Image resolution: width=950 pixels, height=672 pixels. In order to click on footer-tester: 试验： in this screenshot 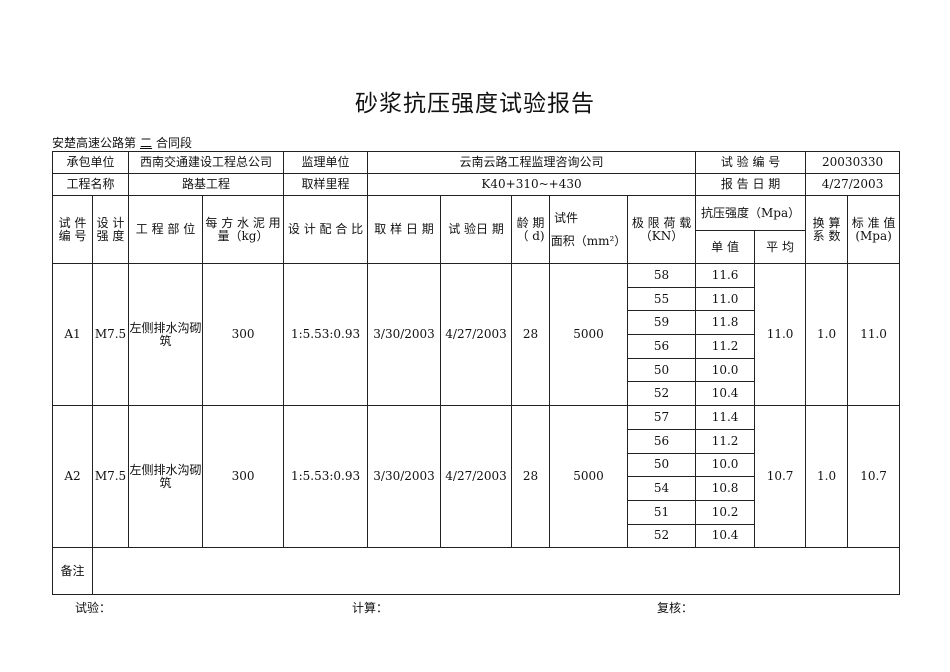, I will do `click(93, 608)`.